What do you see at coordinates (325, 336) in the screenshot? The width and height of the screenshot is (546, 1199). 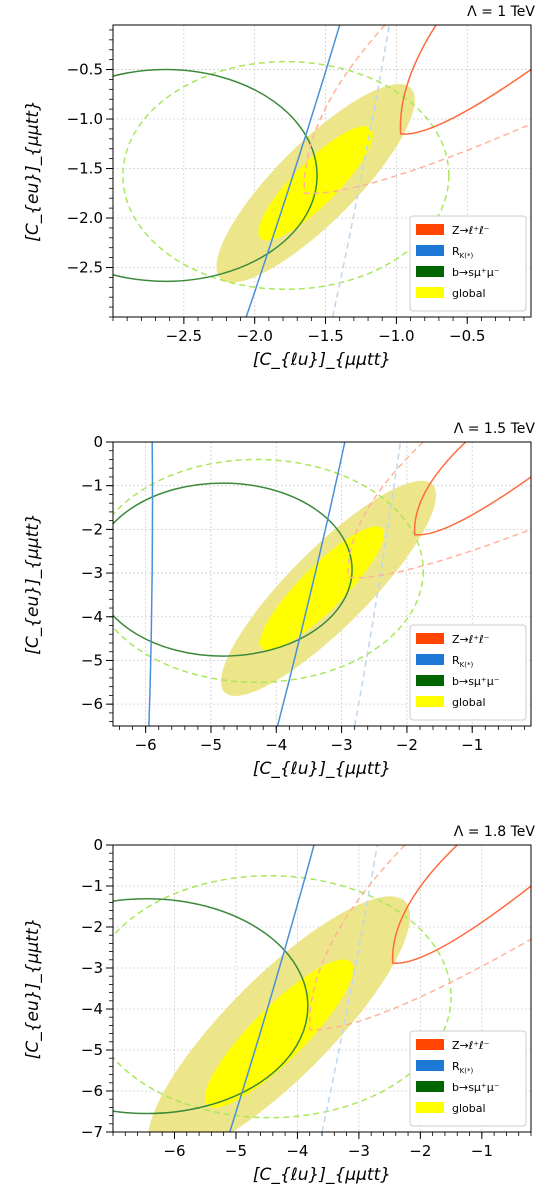 I see `x-tick-label: −1.5` at bounding box center [325, 336].